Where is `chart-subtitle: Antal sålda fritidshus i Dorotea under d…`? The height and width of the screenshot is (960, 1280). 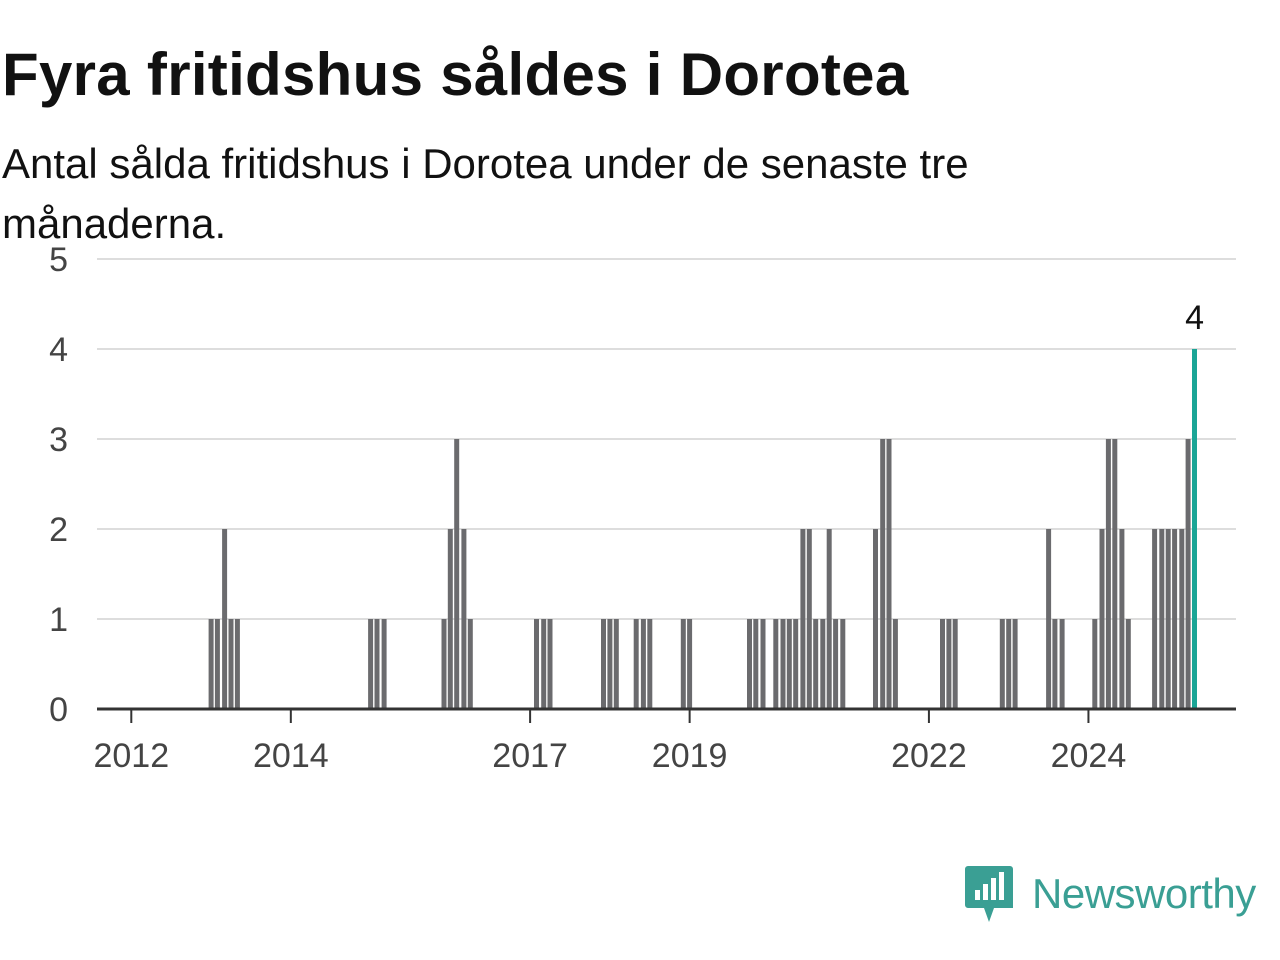 chart-subtitle: Antal sålda fritidshus i Dorotea under d… is located at coordinates (485, 193).